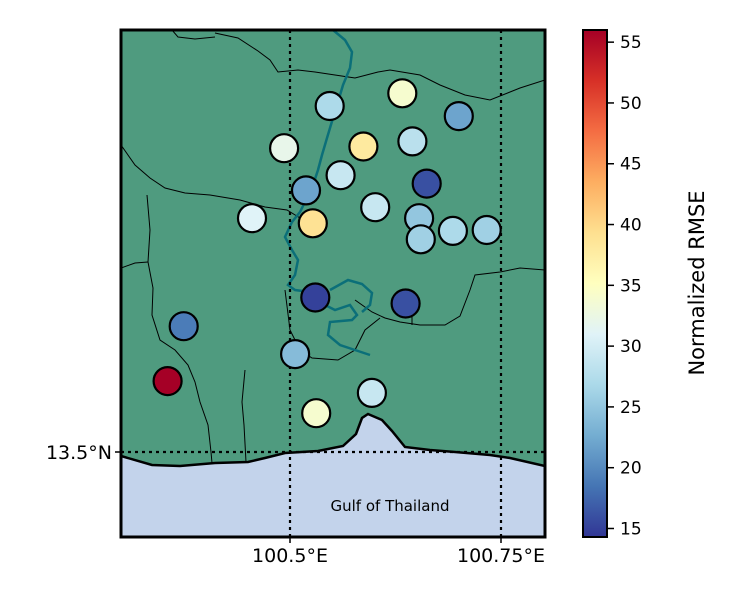  I want to click on colorbar-tick-label: 45, so click(631, 165).